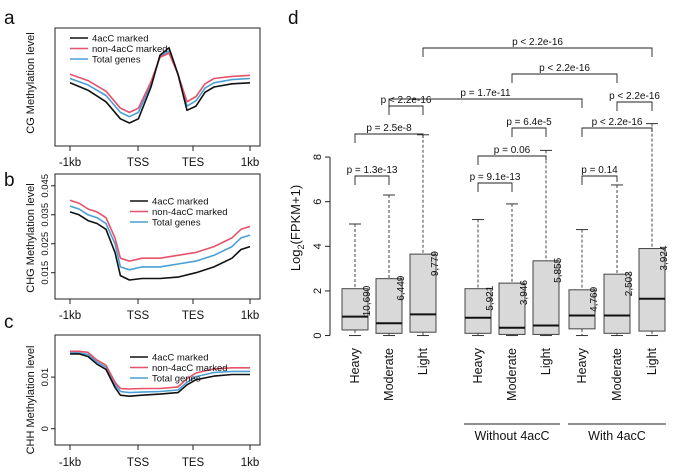 The width and height of the screenshot is (677, 475). I want to click on ylabel-b: CHG Methylation level, so click(31, 237).